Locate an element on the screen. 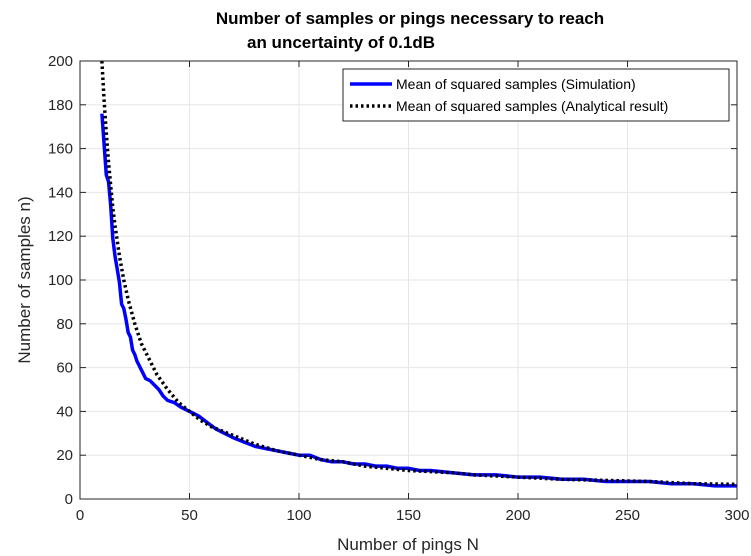 The width and height of the screenshot is (751, 556). y-tick-label: 40 is located at coordinates (64, 411).